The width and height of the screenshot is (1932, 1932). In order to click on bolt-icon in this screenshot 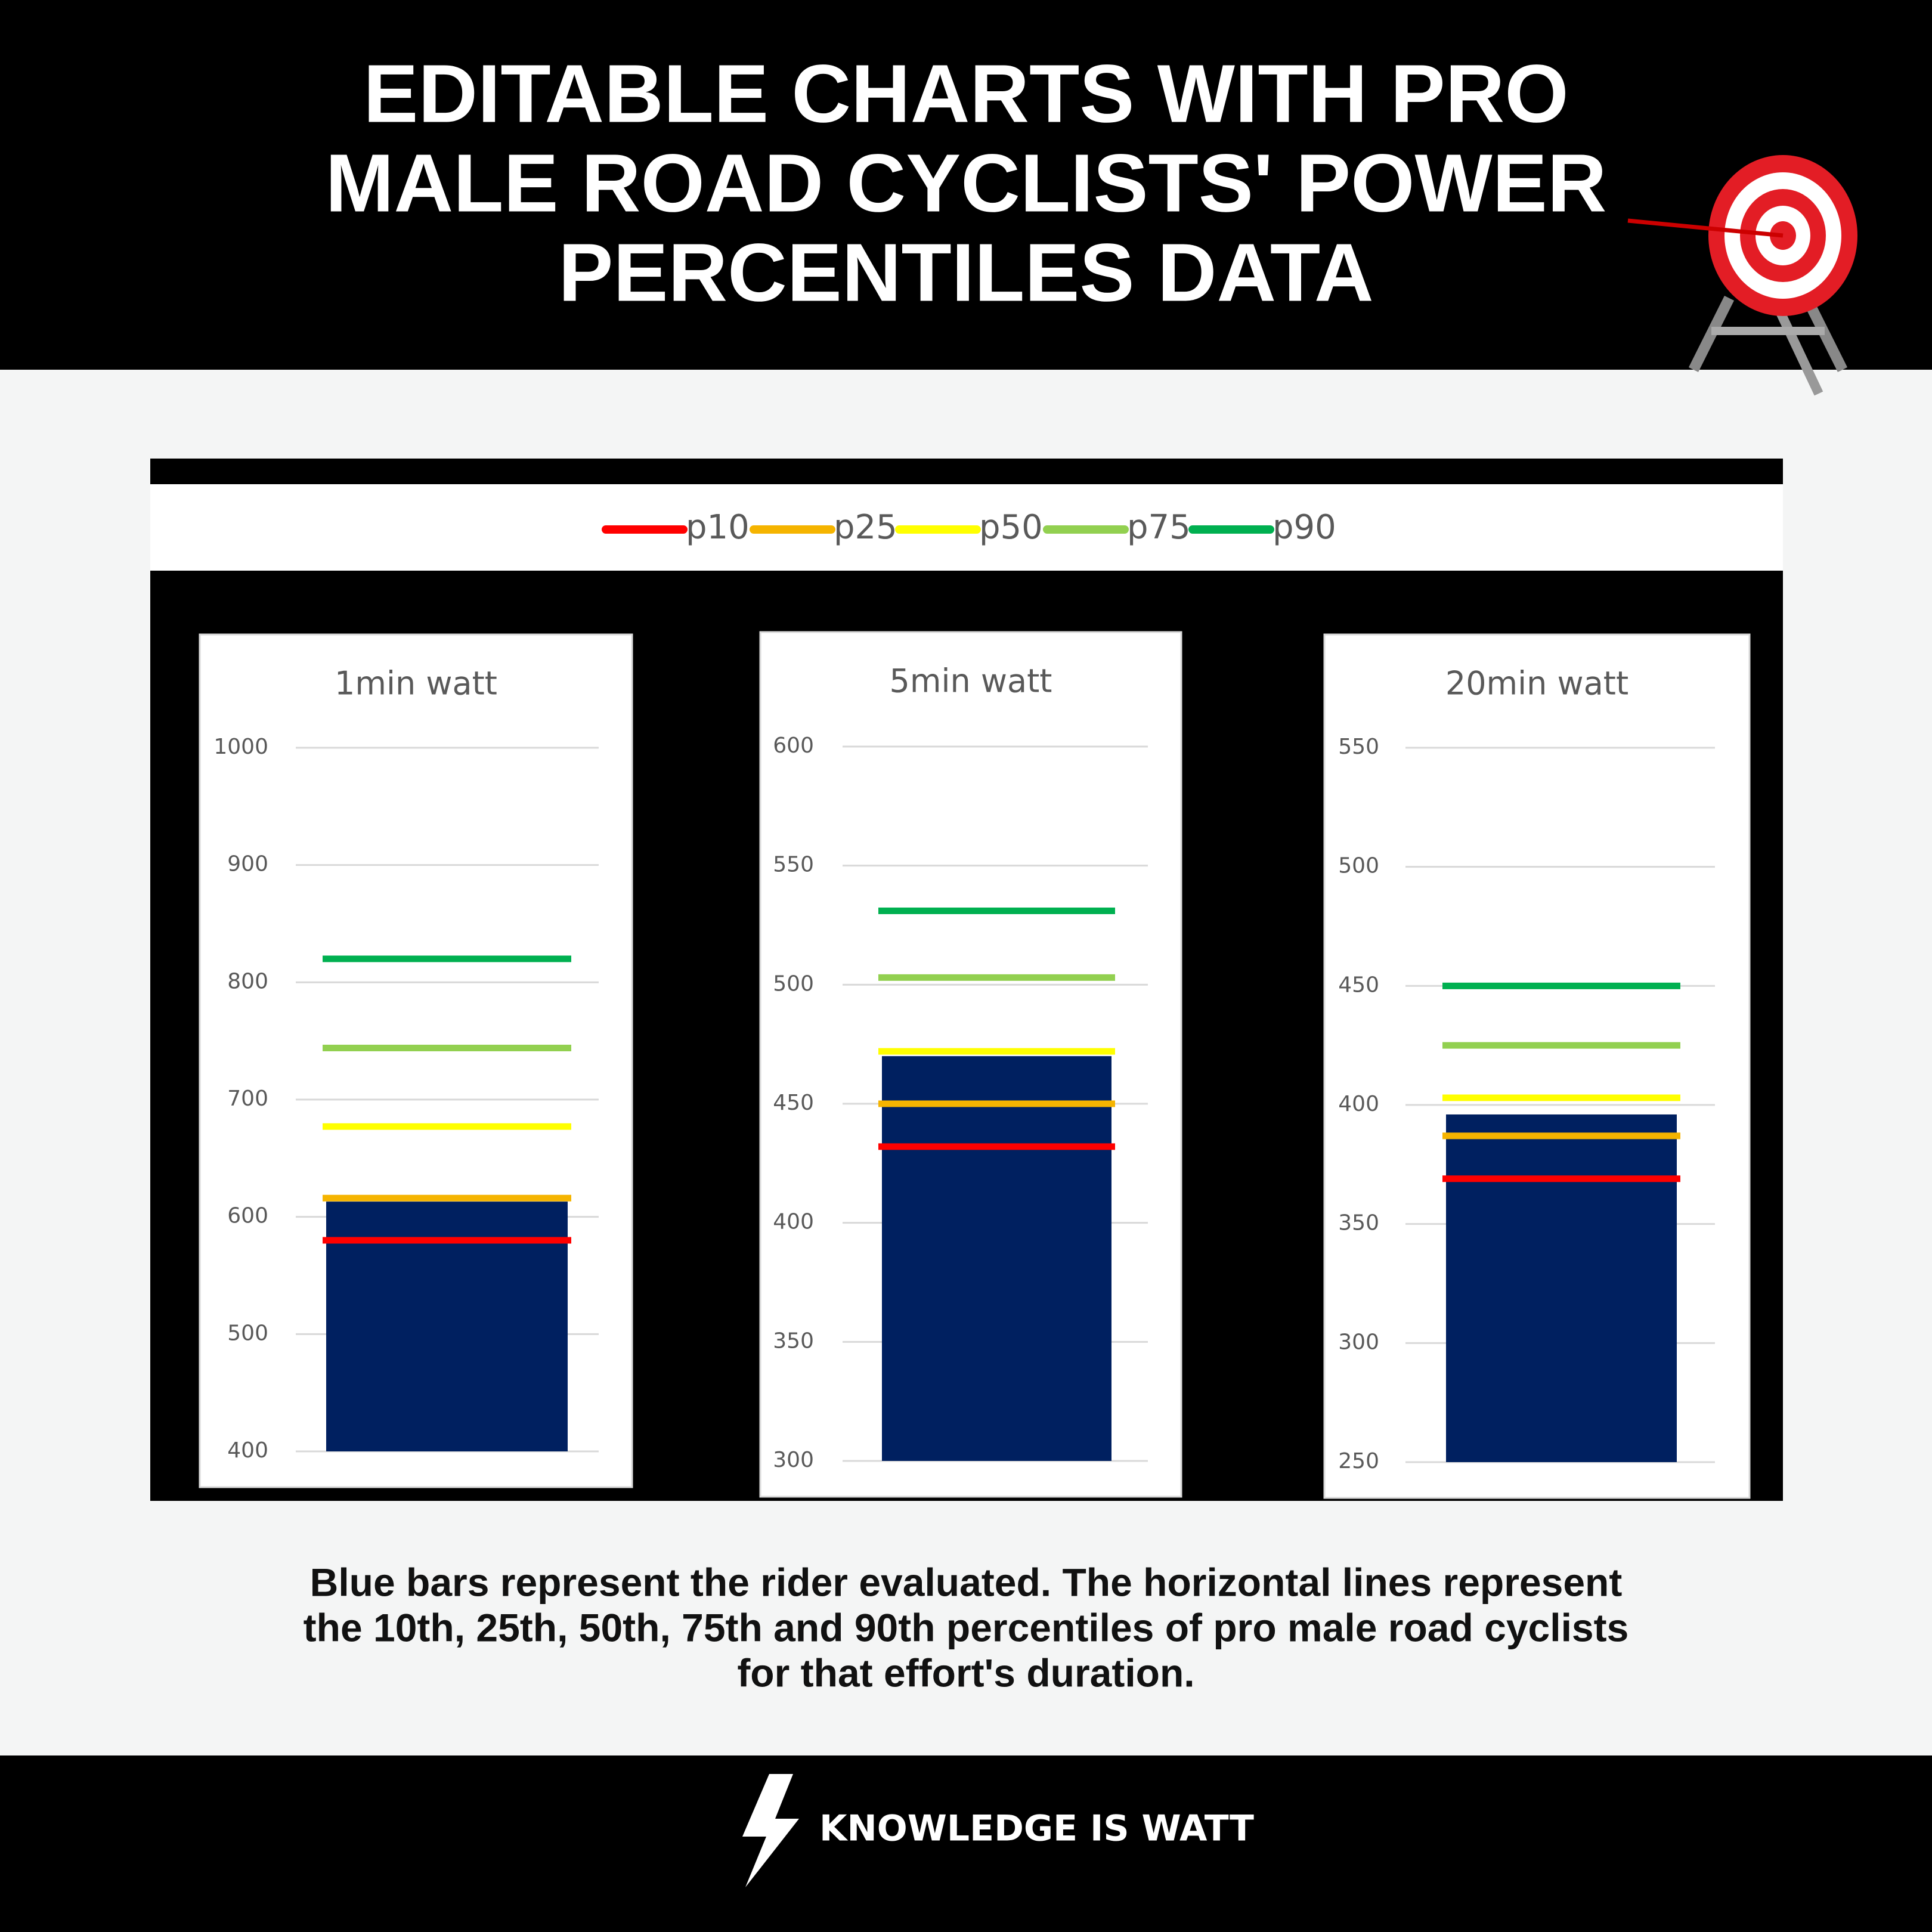, I will do `click(770, 1831)`.